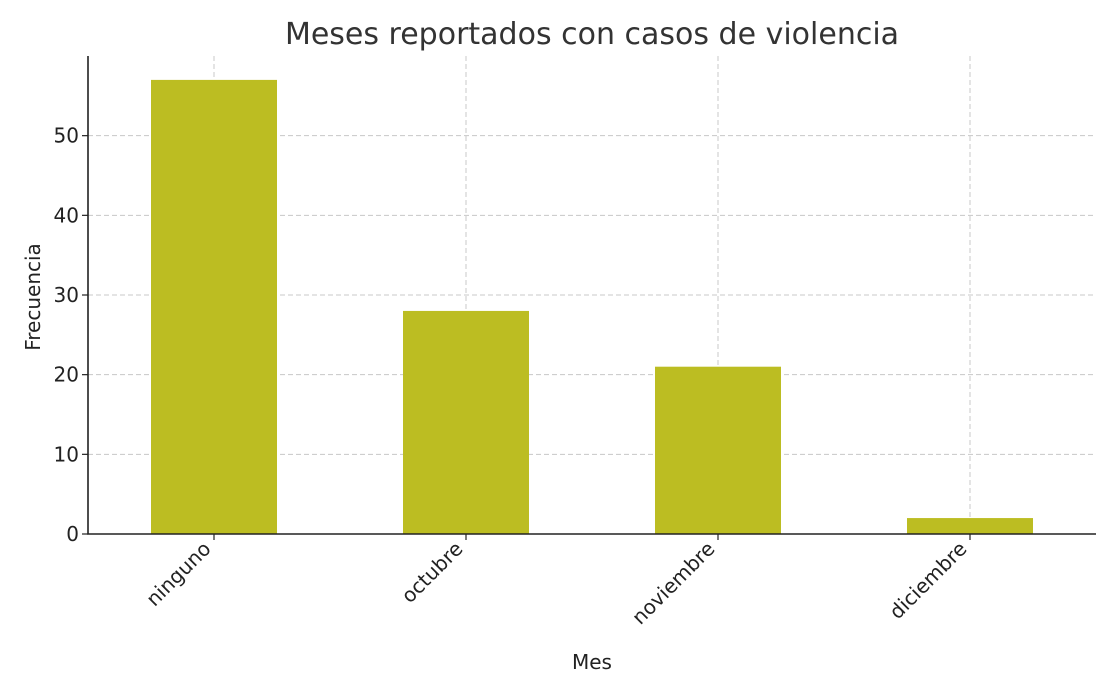  I want to click on bar-diciembre, so click(970, 526).